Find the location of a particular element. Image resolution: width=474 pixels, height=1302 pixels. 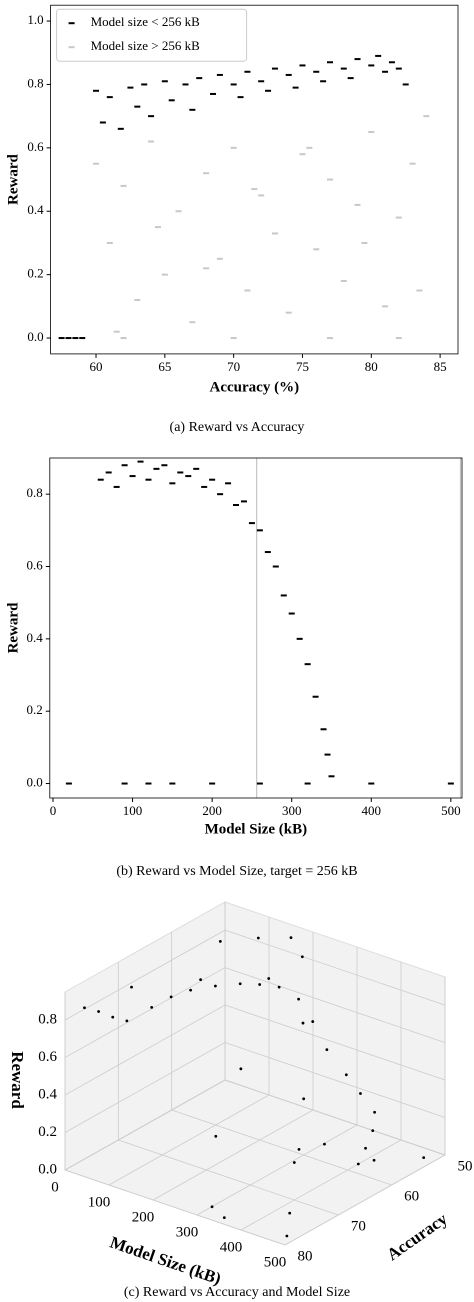

x-axis-label: Model Size (kB) is located at coordinates (166, 1261).